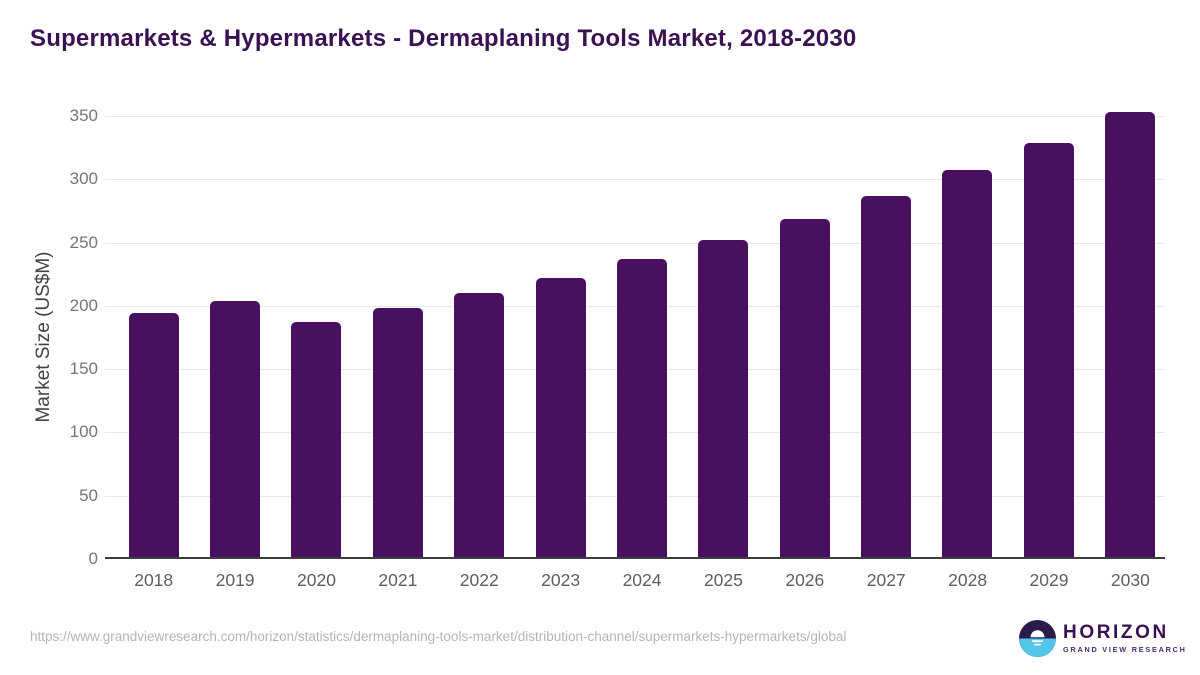 The height and width of the screenshot is (675, 1200). I want to click on y-tick-label: 300, so click(83, 179).